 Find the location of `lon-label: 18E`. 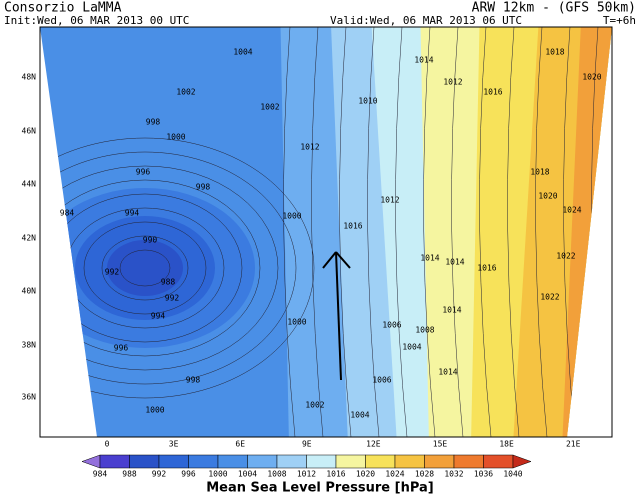

lon-label: 18E is located at coordinates (506, 444).